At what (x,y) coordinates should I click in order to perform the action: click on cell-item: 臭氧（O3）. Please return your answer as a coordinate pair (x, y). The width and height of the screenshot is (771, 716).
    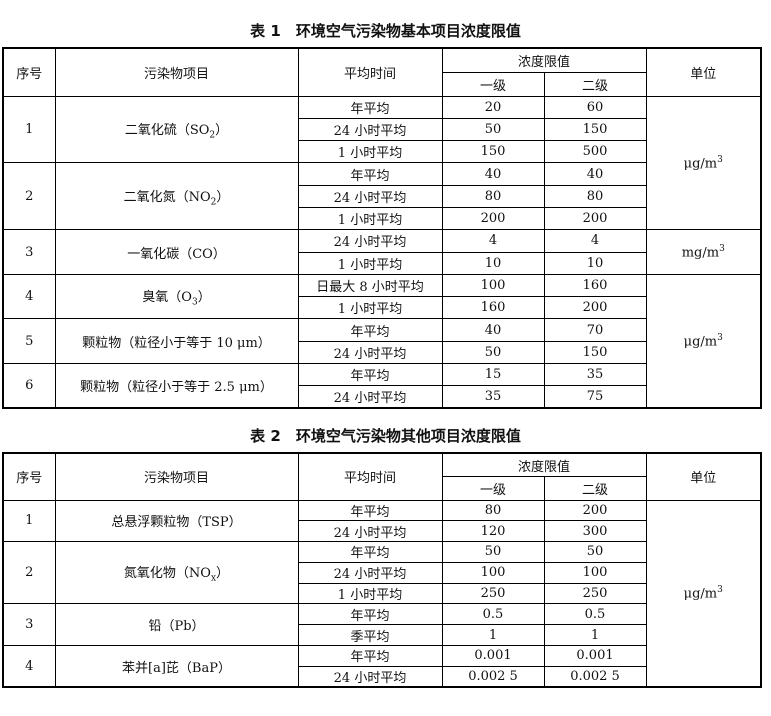
    Looking at the image, I should click on (176, 296).